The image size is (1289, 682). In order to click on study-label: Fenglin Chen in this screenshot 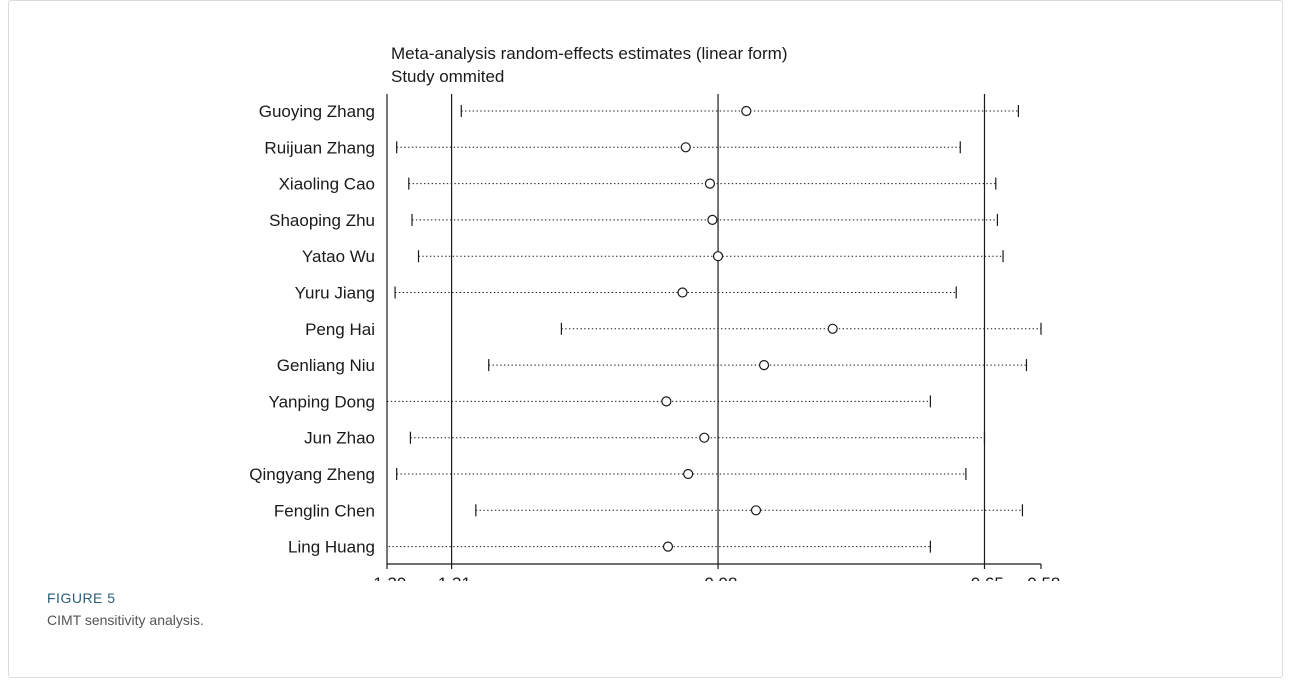, I will do `click(324, 510)`.